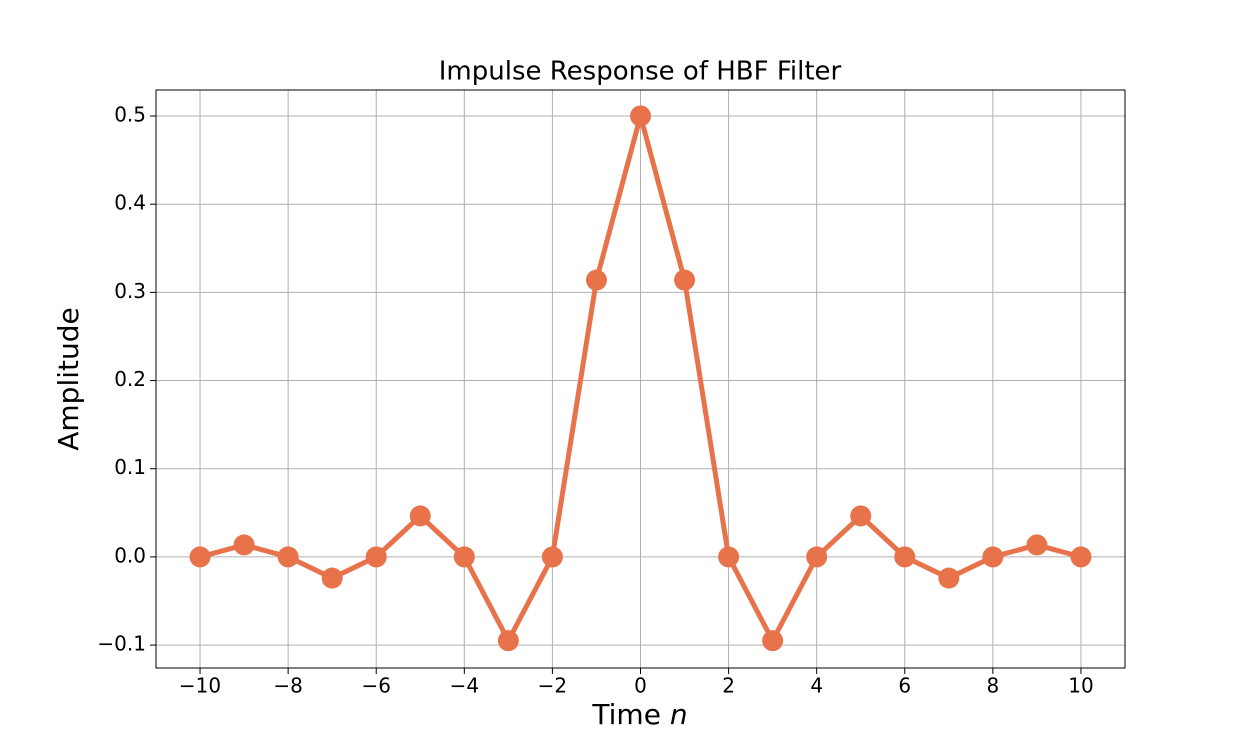 This screenshot has width=1250, height=750. I want to click on y-tick-label: −0.1, so click(121, 644).